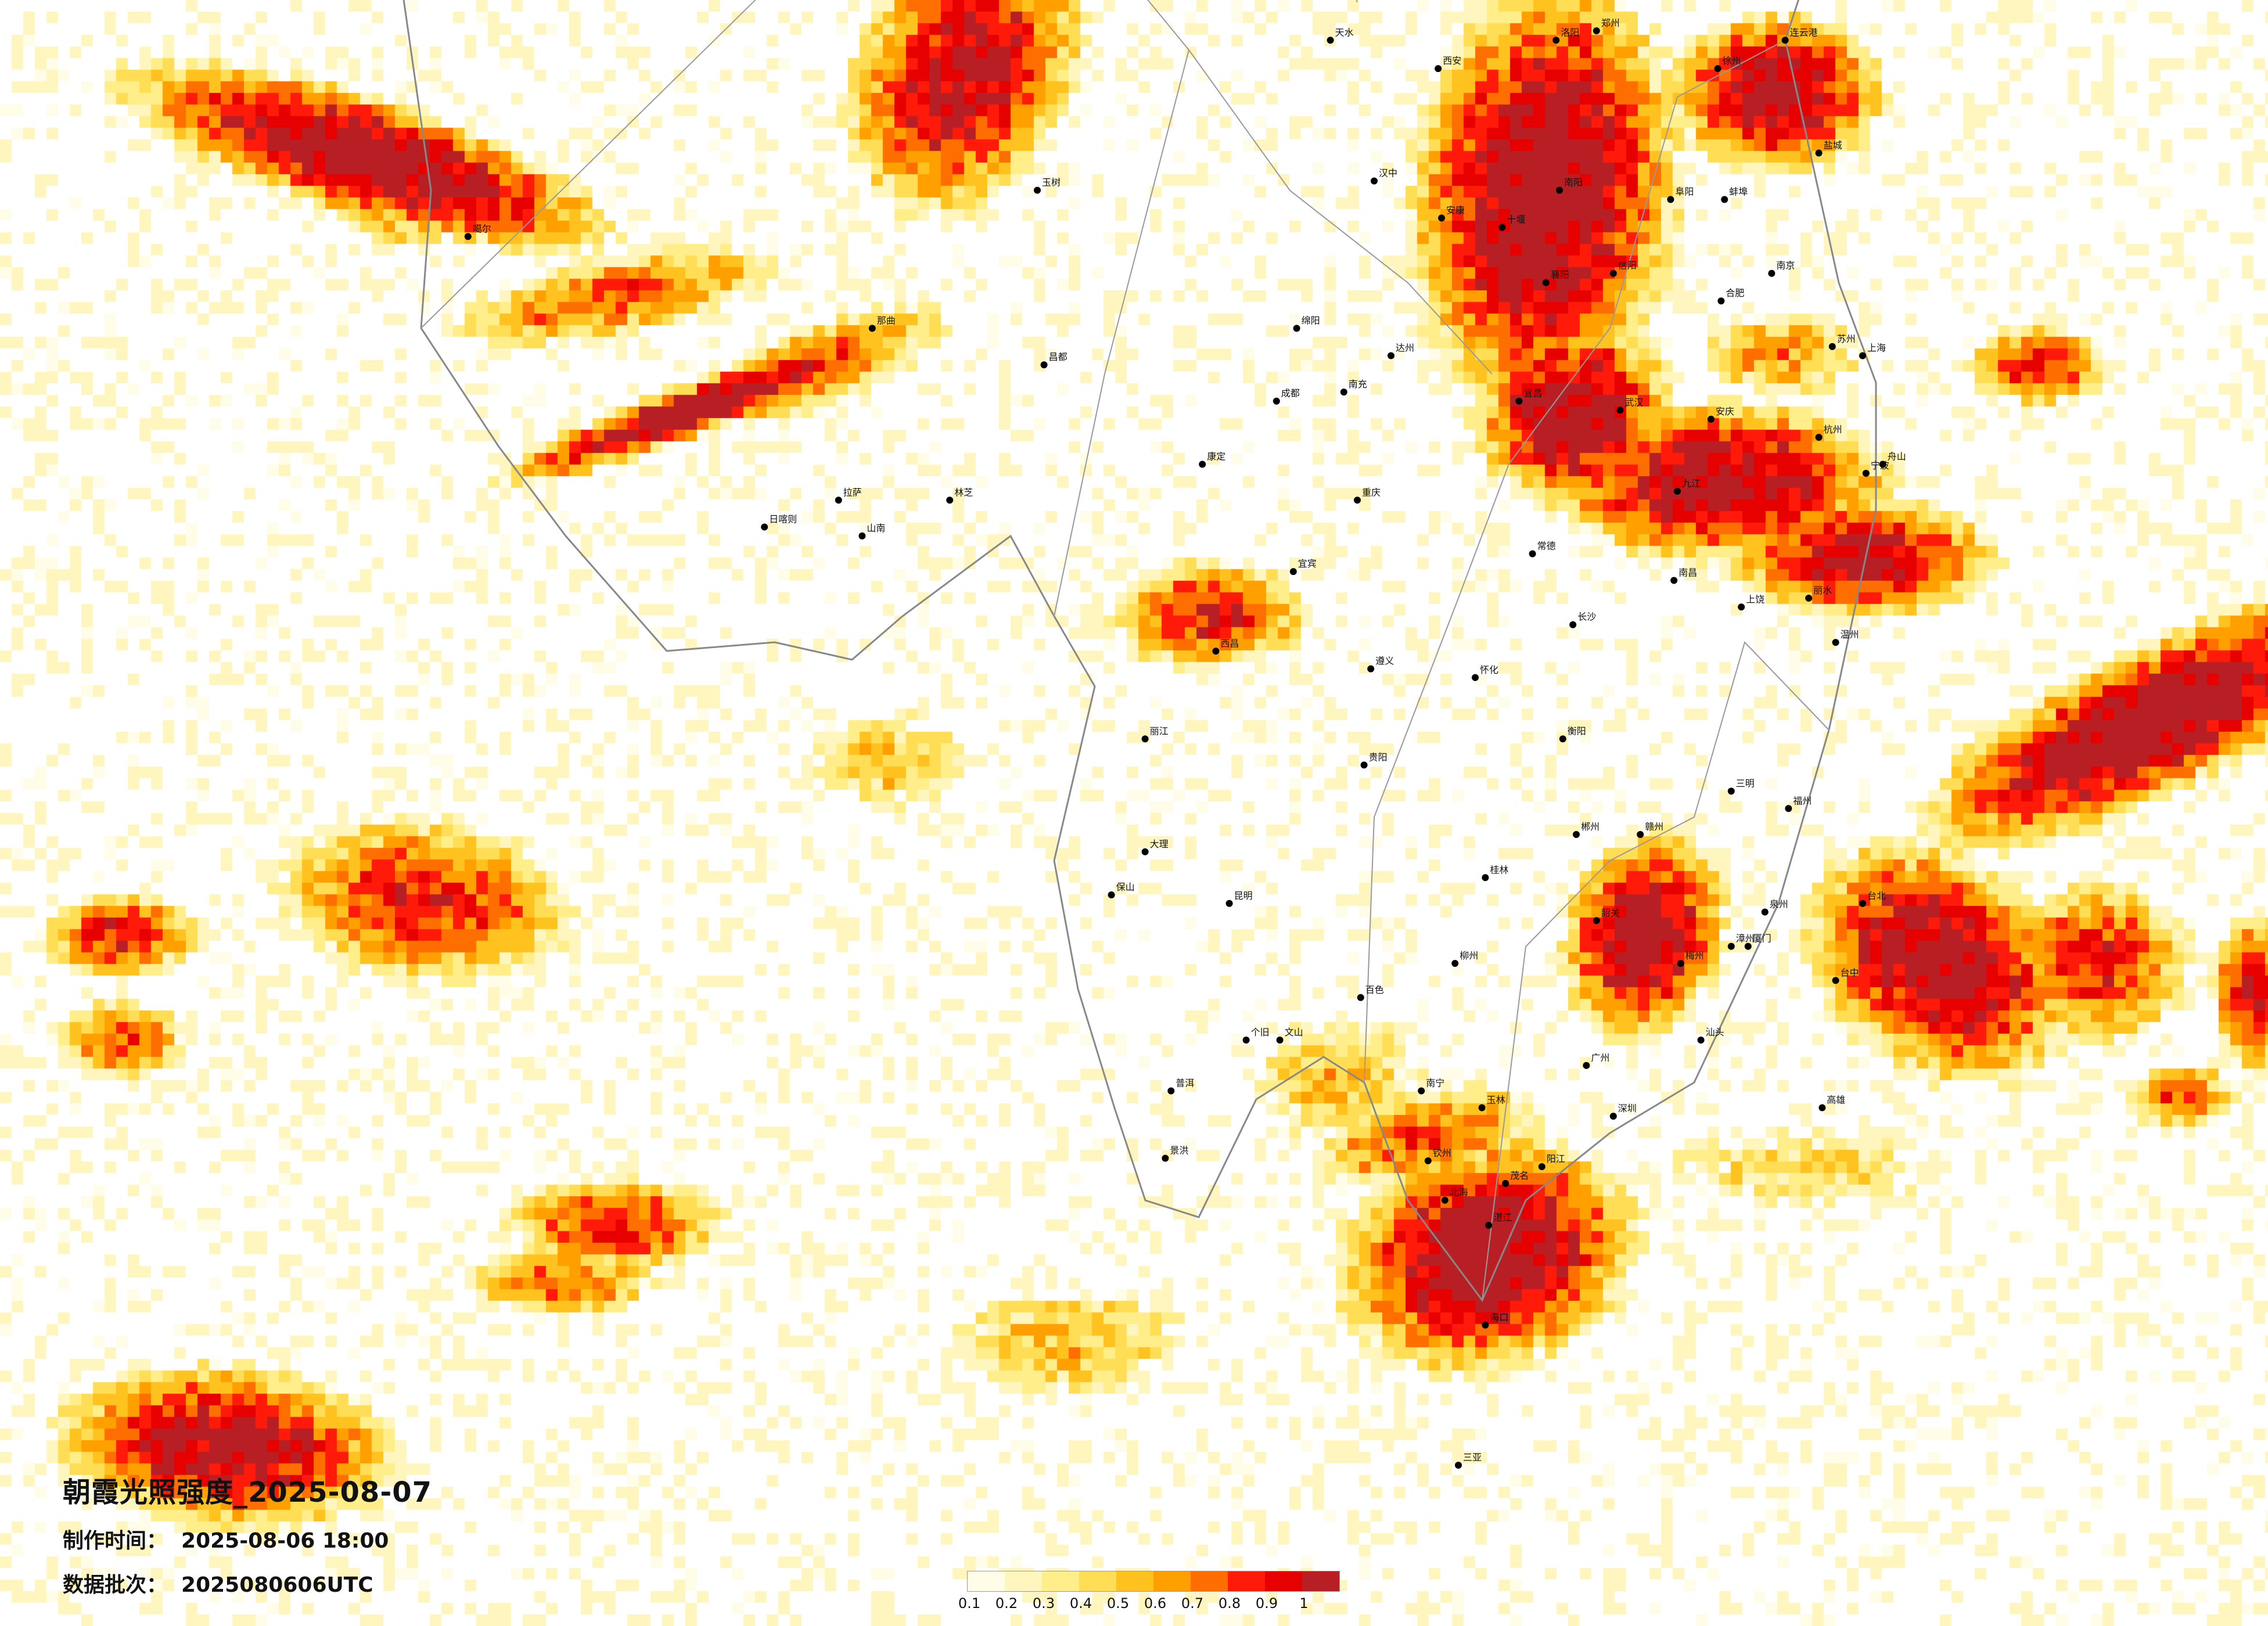  What do you see at coordinates (1159, 731) in the screenshot?
I see `city-label: 丽江` at bounding box center [1159, 731].